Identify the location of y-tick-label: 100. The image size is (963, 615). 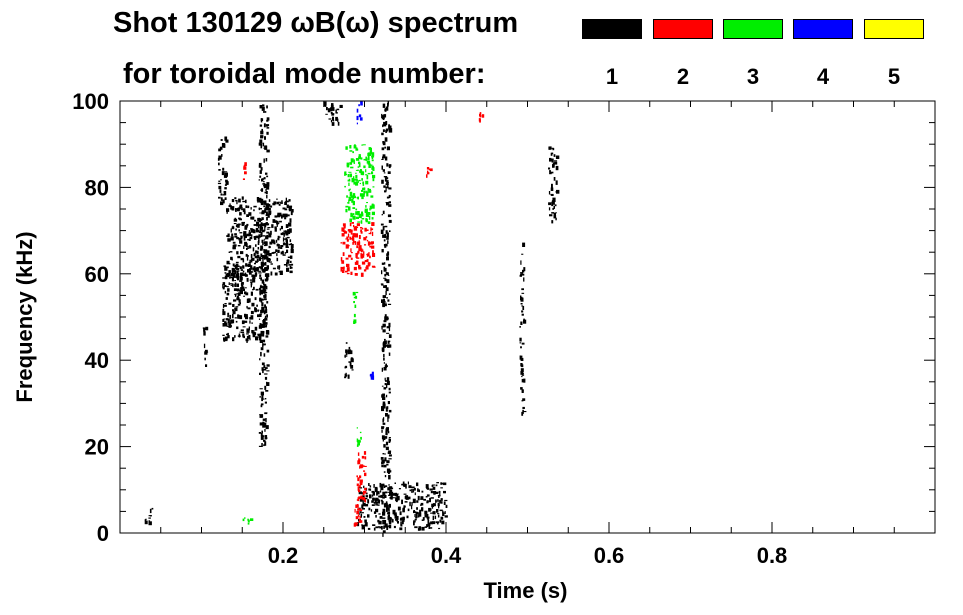
(90, 101).